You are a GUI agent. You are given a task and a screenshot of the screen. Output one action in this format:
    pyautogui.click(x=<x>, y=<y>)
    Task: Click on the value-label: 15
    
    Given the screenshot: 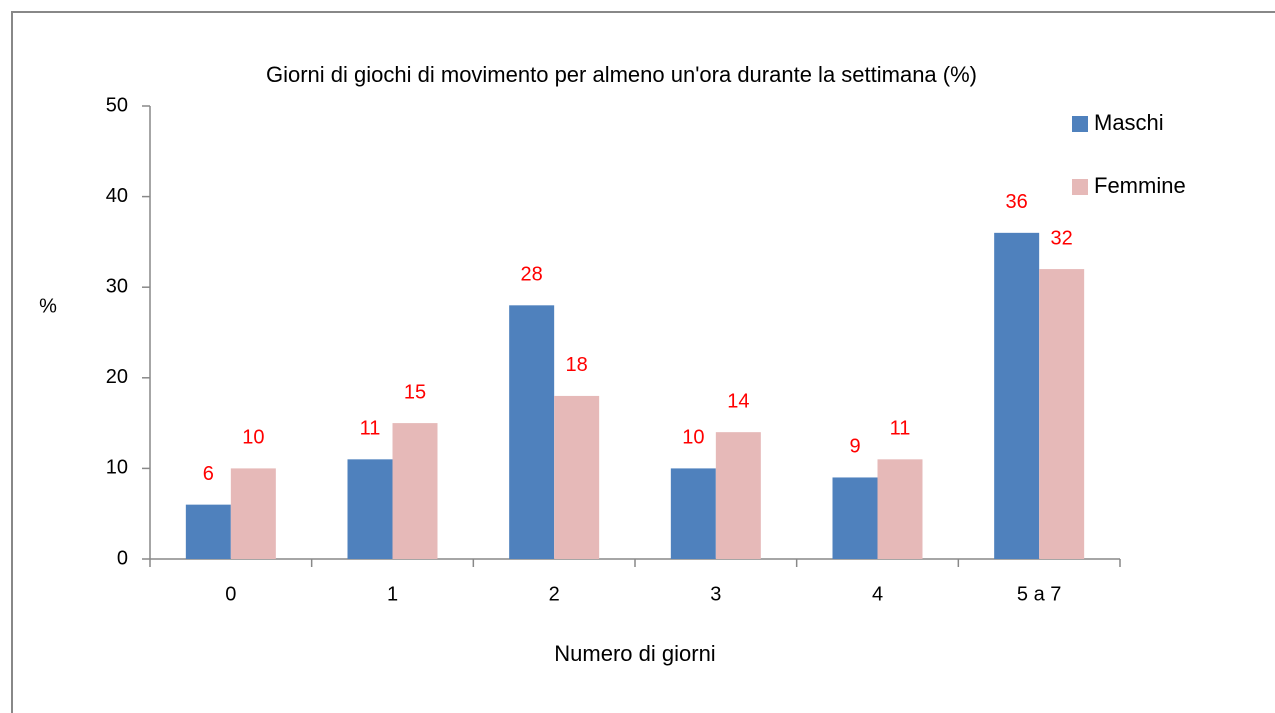 What is the action you would take?
    pyautogui.click(x=415, y=392)
    